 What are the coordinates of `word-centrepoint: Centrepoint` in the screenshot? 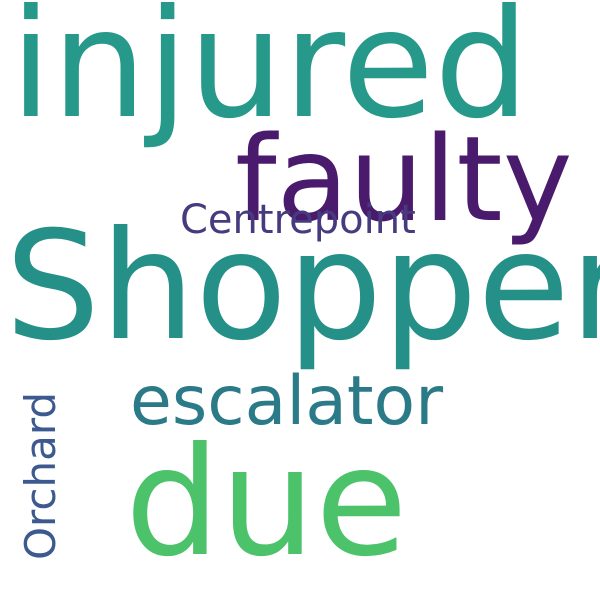 It's located at (298, 220).